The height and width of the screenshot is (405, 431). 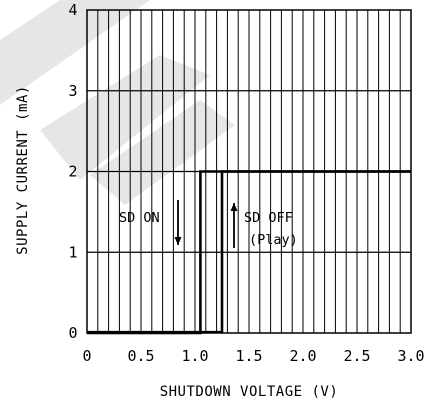 I want to click on sd-on-arrow-arrowhead, so click(x=178, y=241).